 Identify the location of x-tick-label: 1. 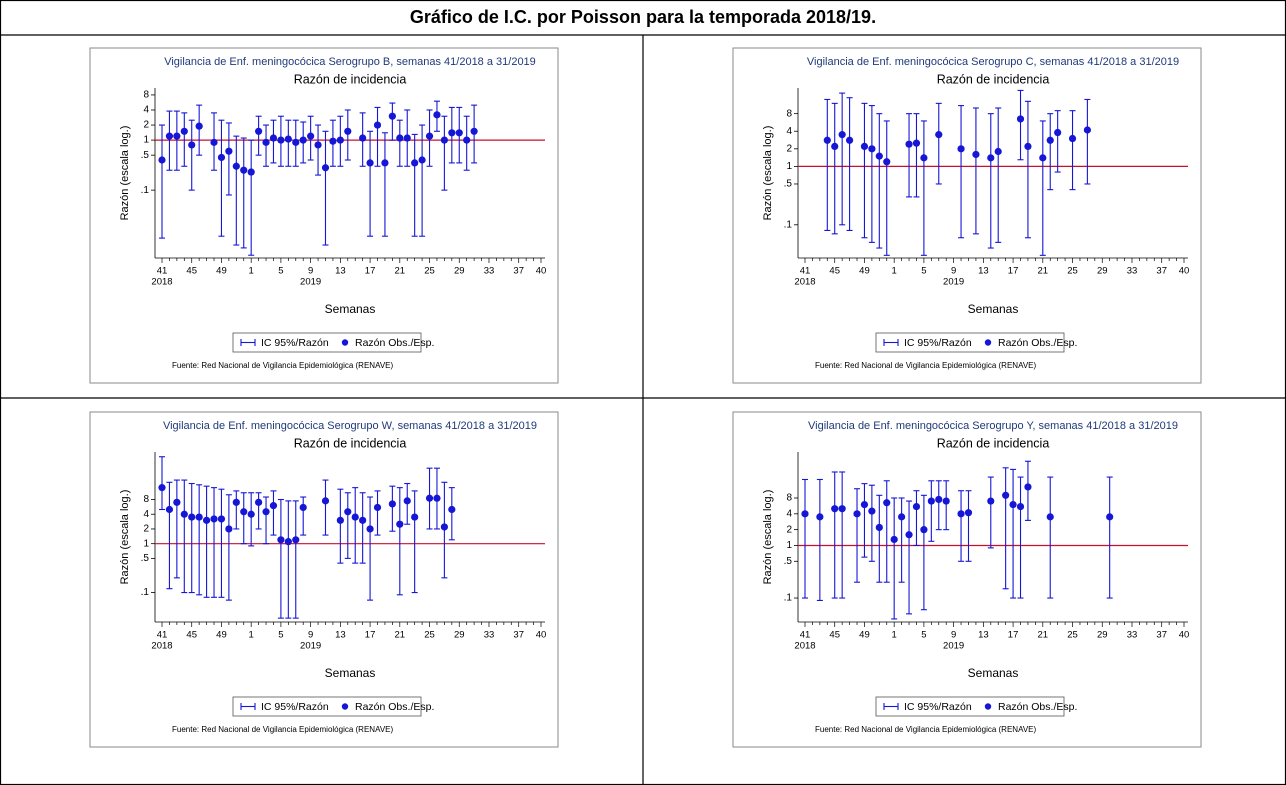
(251, 271).